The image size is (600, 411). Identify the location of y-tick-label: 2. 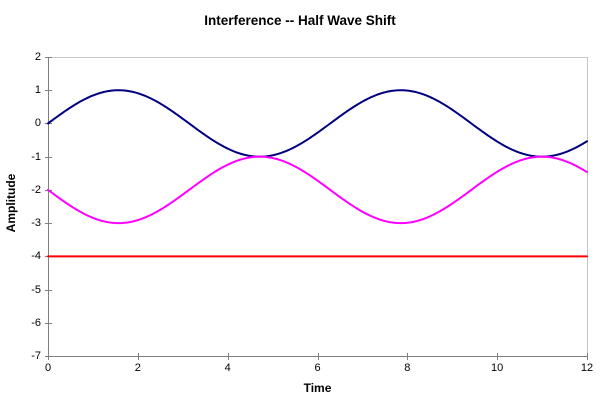
(37, 57).